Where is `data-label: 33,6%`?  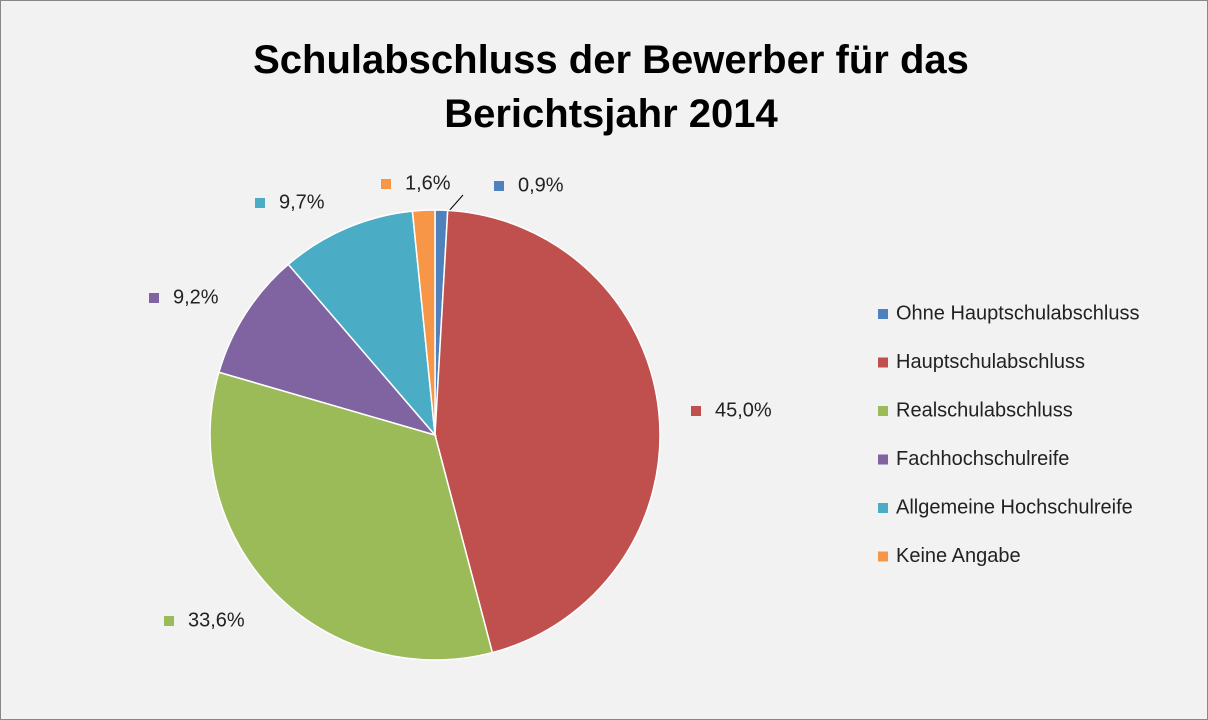
data-label: 33,6% is located at coordinates (216, 620).